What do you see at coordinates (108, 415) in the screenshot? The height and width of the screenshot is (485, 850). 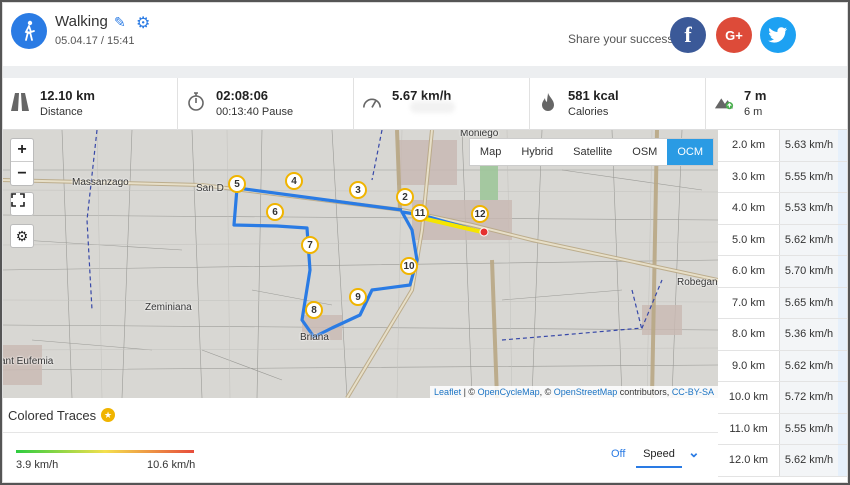 I see `star-icon: ★` at bounding box center [108, 415].